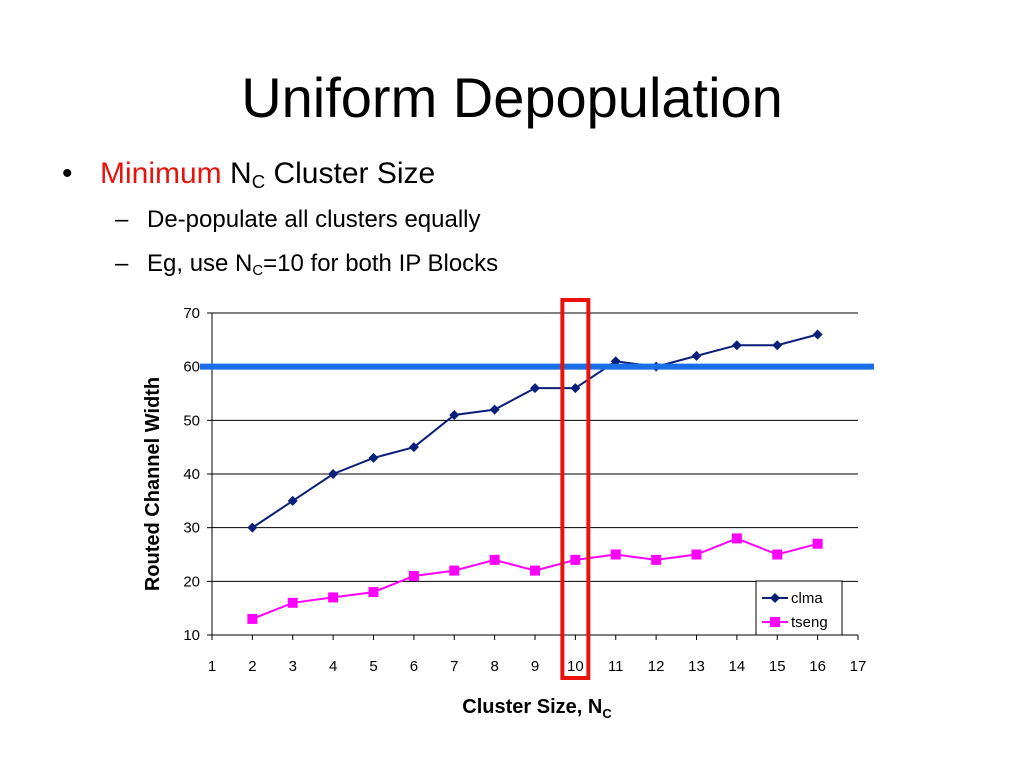 The image size is (1024, 768). I want to click on x-tick-label: 16, so click(817, 666).